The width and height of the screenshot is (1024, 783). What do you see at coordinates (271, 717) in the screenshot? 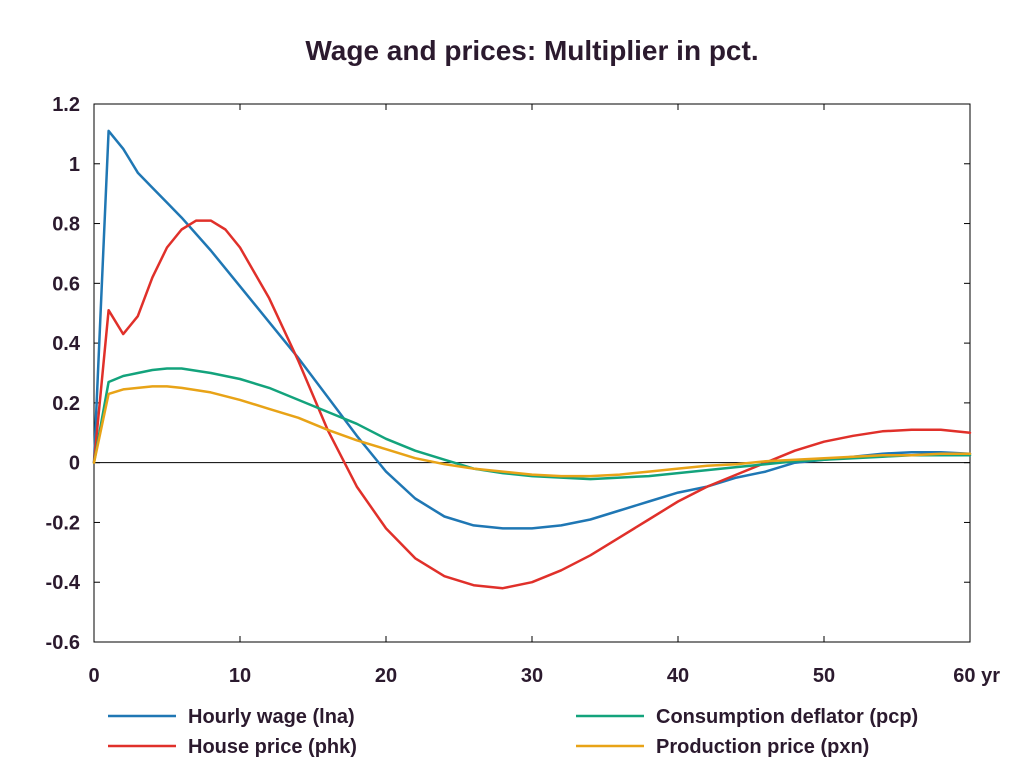
I see `legend-label: Hourly wage (lna)` at bounding box center [271, 717].